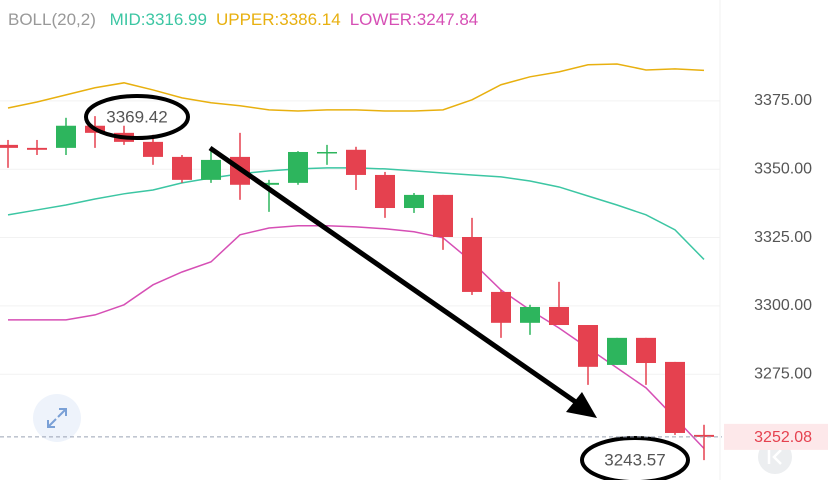  I want to click on legend-label: UPPER:, so click(247, 19).